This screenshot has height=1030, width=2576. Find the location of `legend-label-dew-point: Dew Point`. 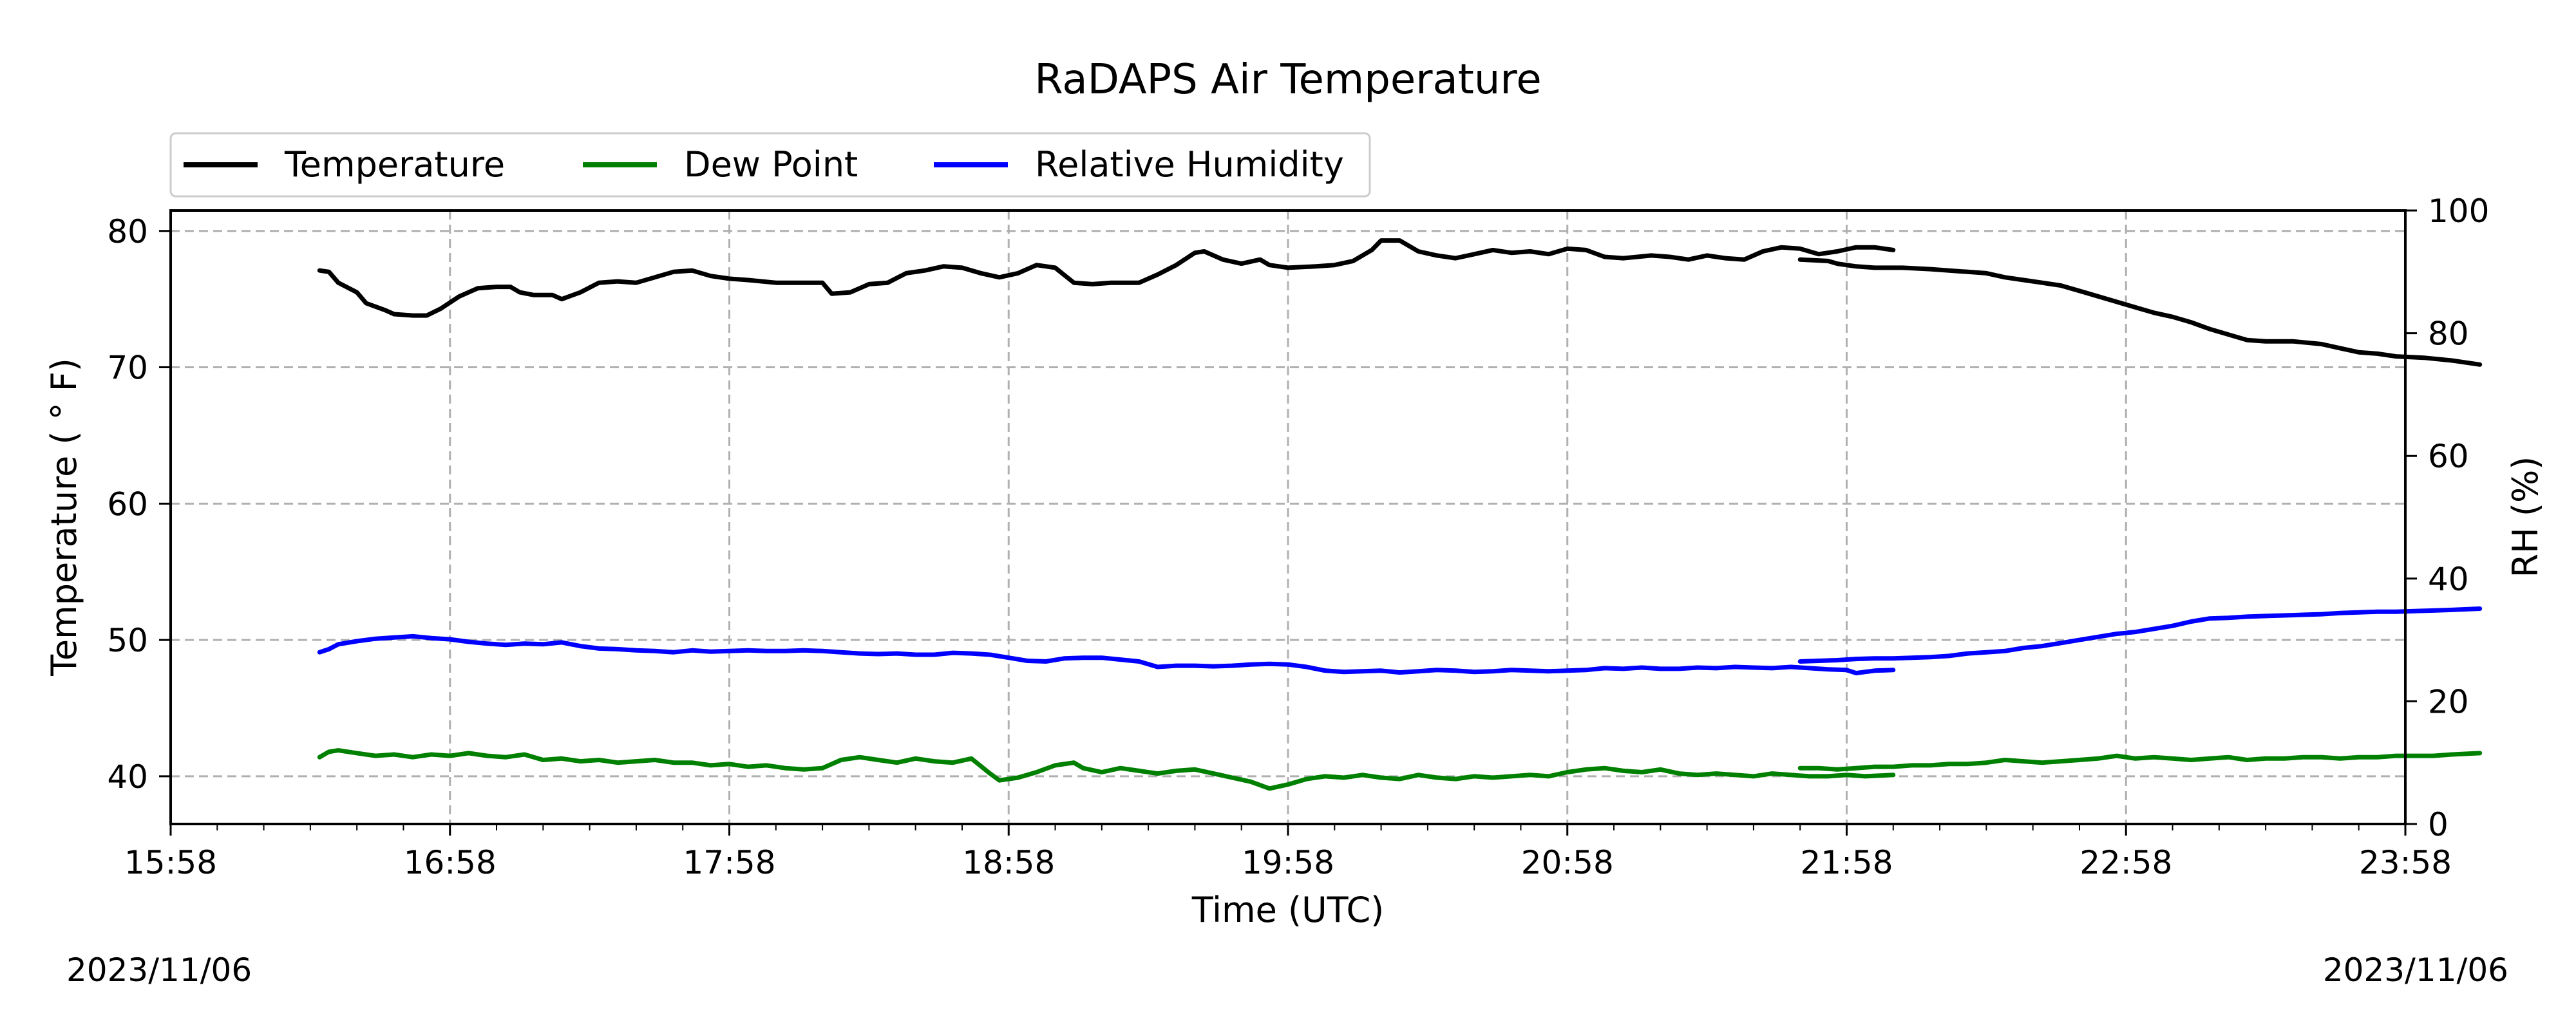

legend-label-dew-point: Dew Point is located at coordinates (771, 164).